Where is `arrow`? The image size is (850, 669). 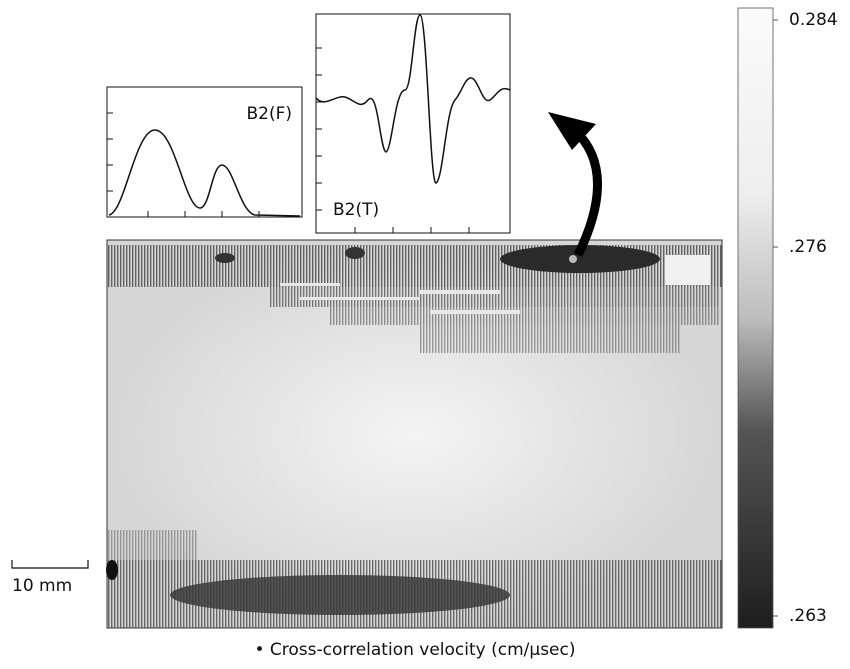
arrow is located at coordinates (585, 190).